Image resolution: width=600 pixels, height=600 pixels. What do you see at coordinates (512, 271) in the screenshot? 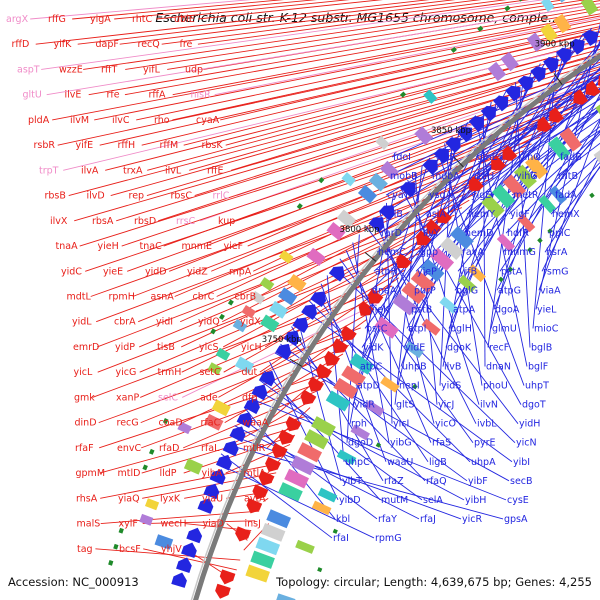
I see `gene-label: pstA` at bounding box center [512, 271].